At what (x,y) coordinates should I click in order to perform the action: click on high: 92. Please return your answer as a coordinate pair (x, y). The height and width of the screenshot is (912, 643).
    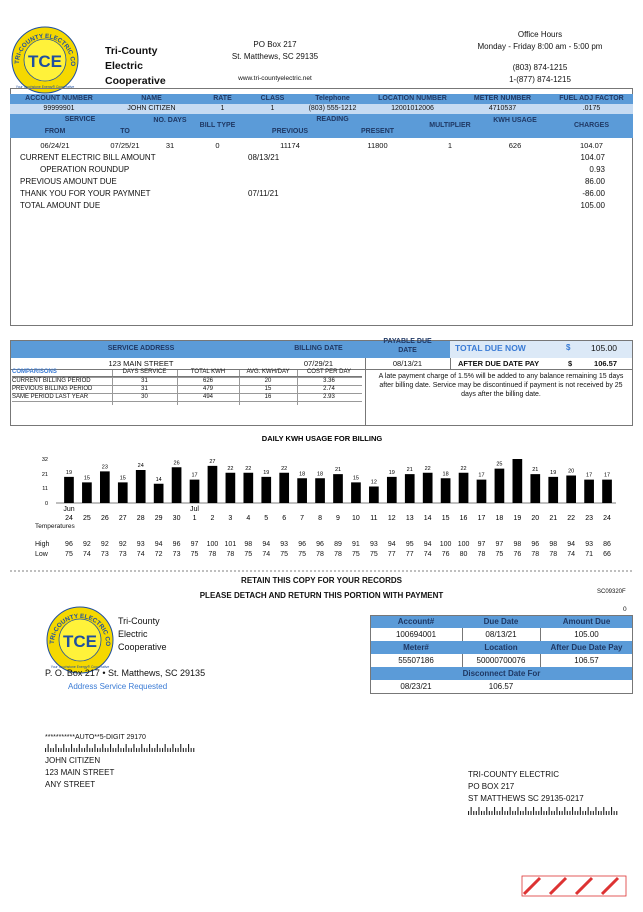
    Looking at the image, I should click on (122, 544).